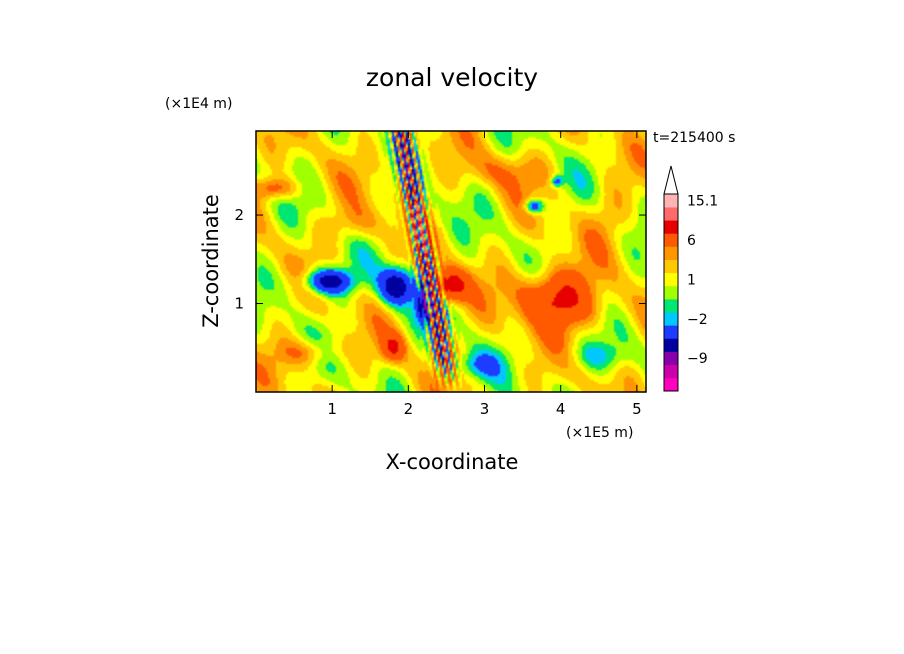 This screenshot has width=904, height=654. I want to click on colorbar-frame, so click(671, 292).